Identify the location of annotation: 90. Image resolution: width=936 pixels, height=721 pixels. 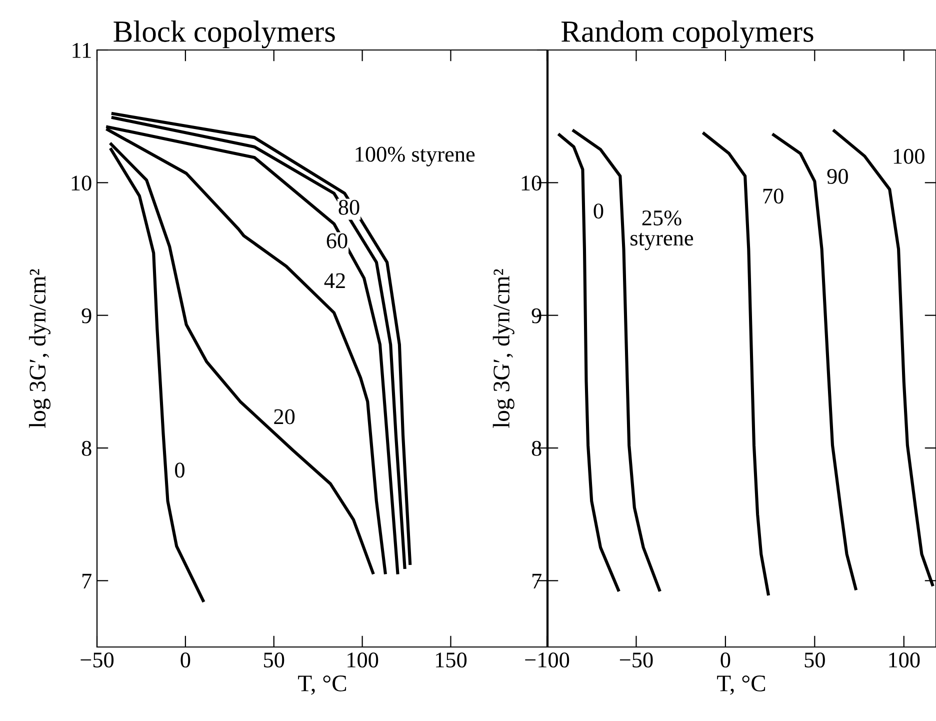
(837, 176).